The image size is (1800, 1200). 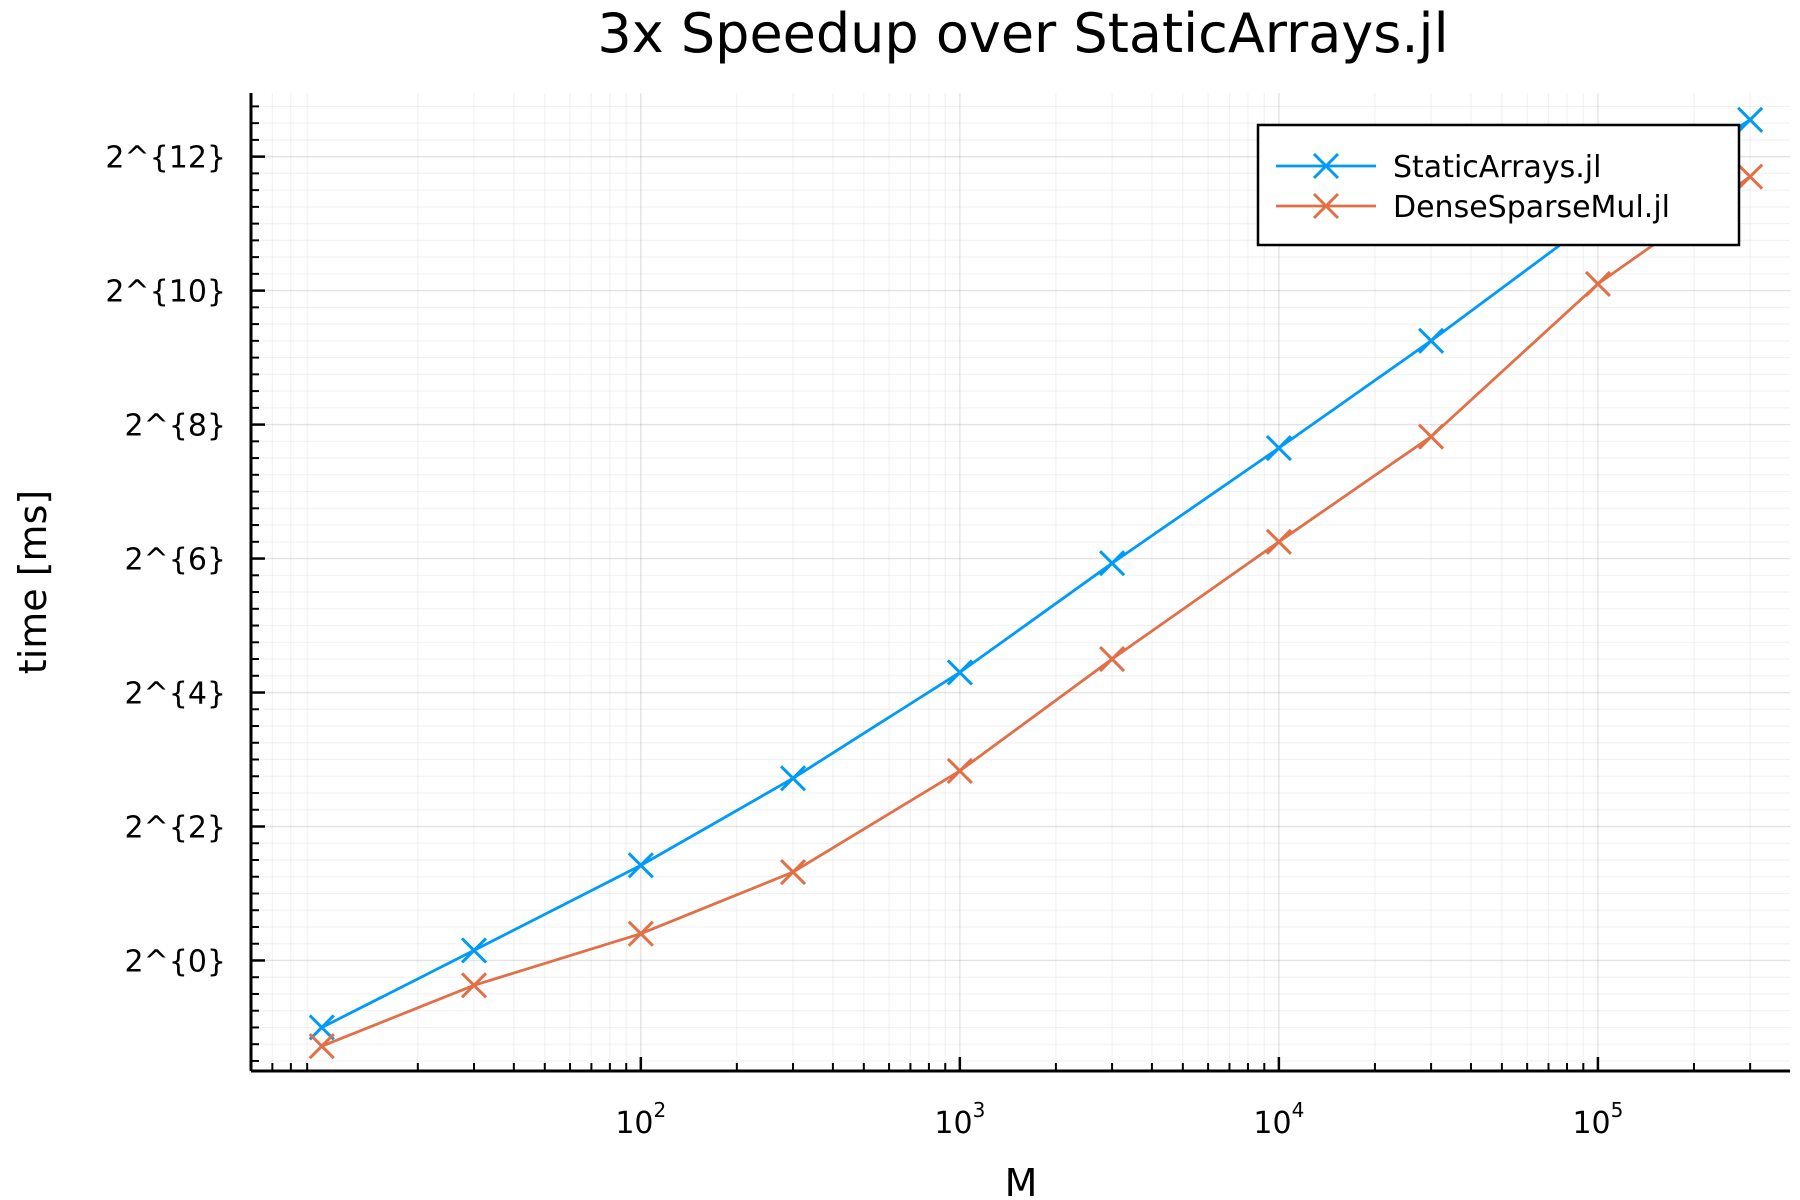 I want to click on y-axis-label: time [ms], so click(x=33, y=582).